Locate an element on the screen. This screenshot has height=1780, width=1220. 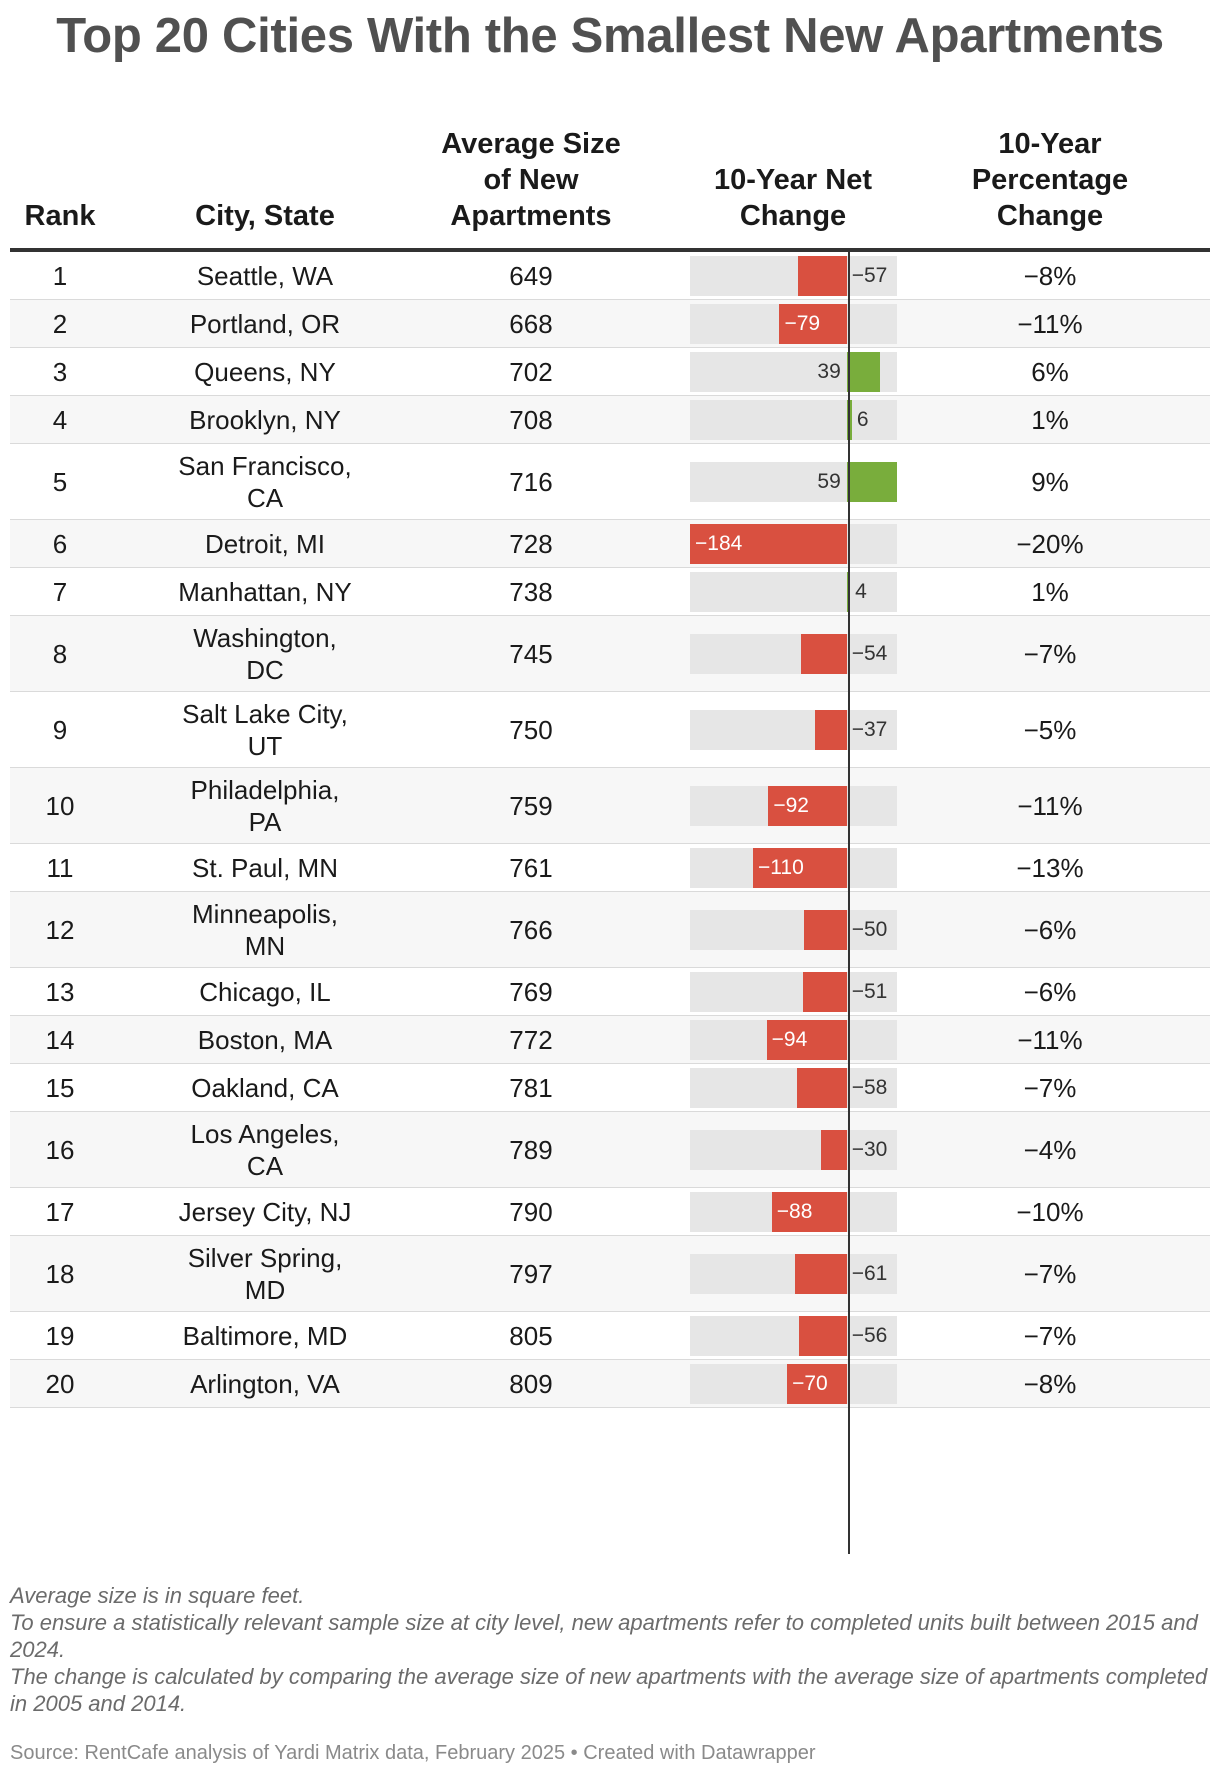
city-name-line: Minneapolis, is located at coordinates (265, 913).